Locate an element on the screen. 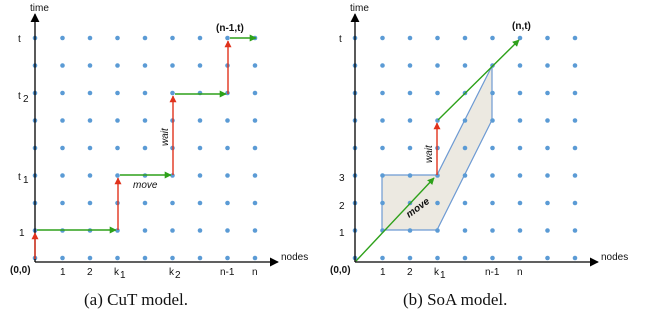  panel-a-x-tick-n-1: n-1 is located at coordinates (227, 272).